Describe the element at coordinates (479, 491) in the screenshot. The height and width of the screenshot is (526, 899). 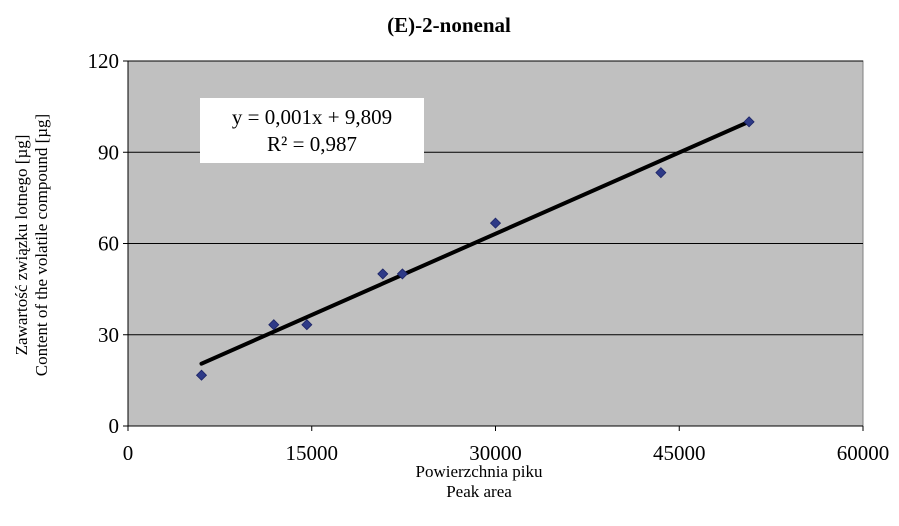
I see `x-axis-label-en: Peak area` at that location.